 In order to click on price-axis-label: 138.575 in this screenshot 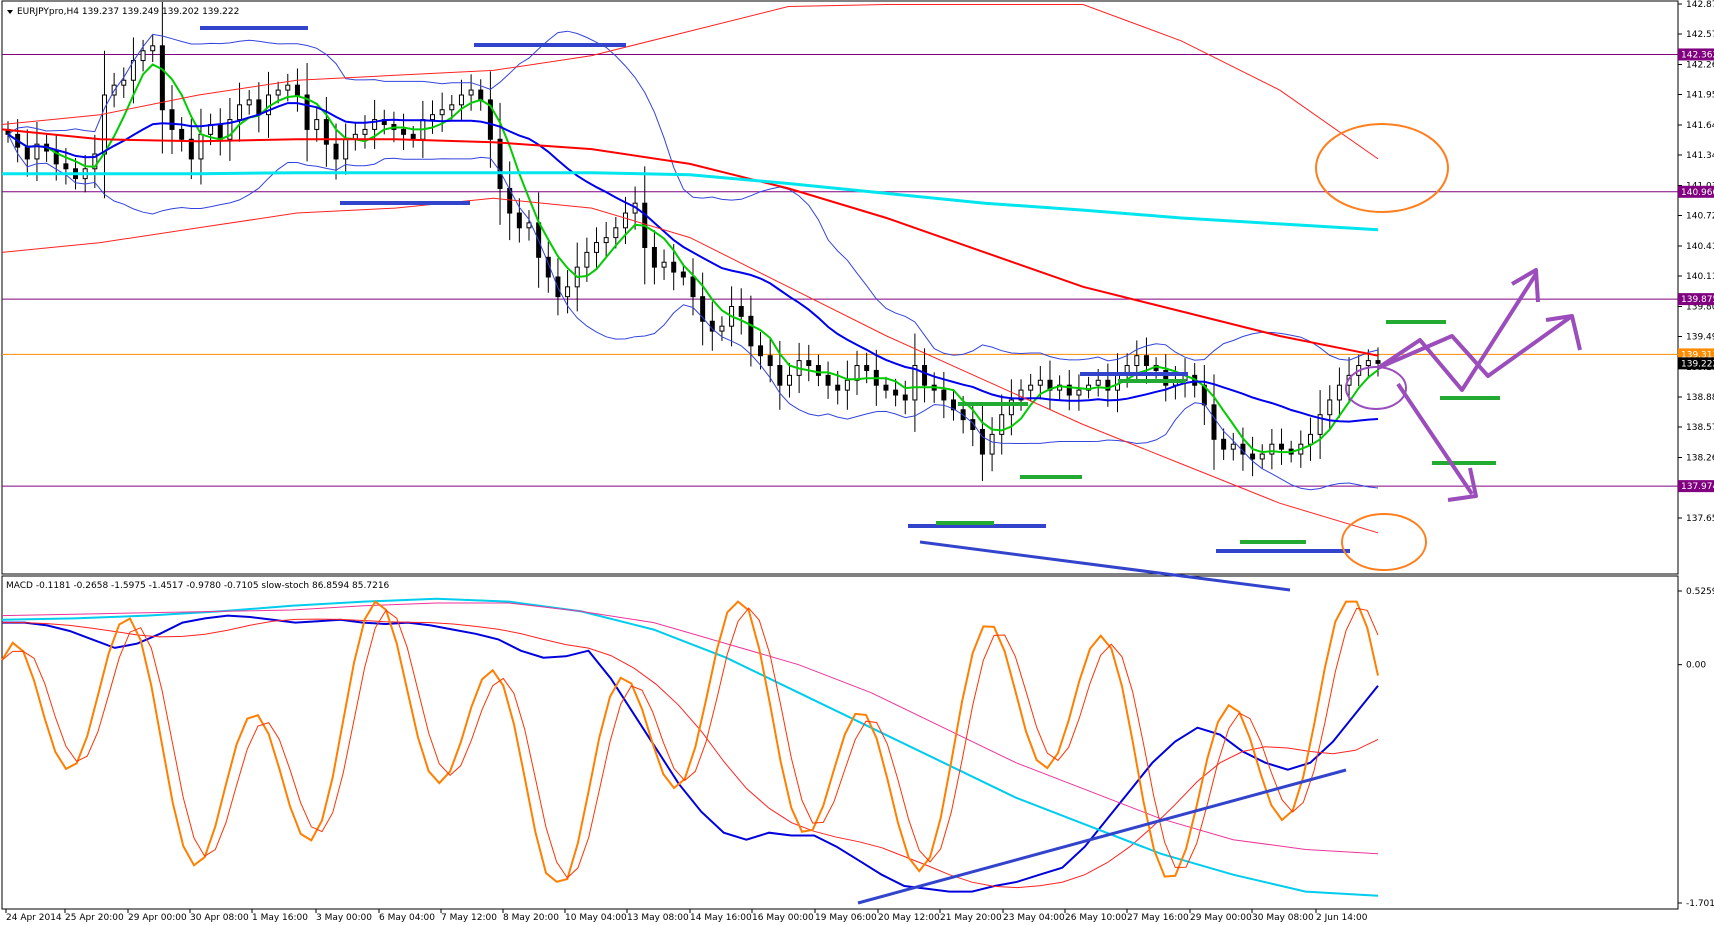, I will do `click(1700, 428)`.